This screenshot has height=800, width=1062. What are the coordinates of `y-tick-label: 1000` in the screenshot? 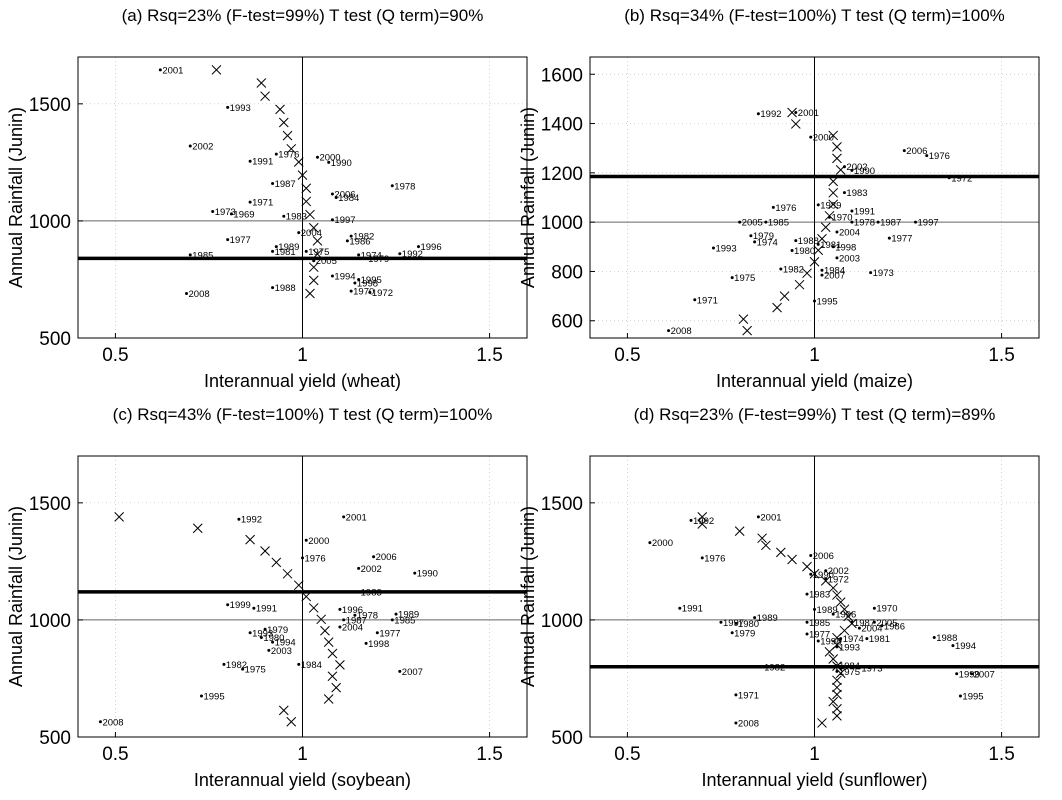 It's located at (562, 621).